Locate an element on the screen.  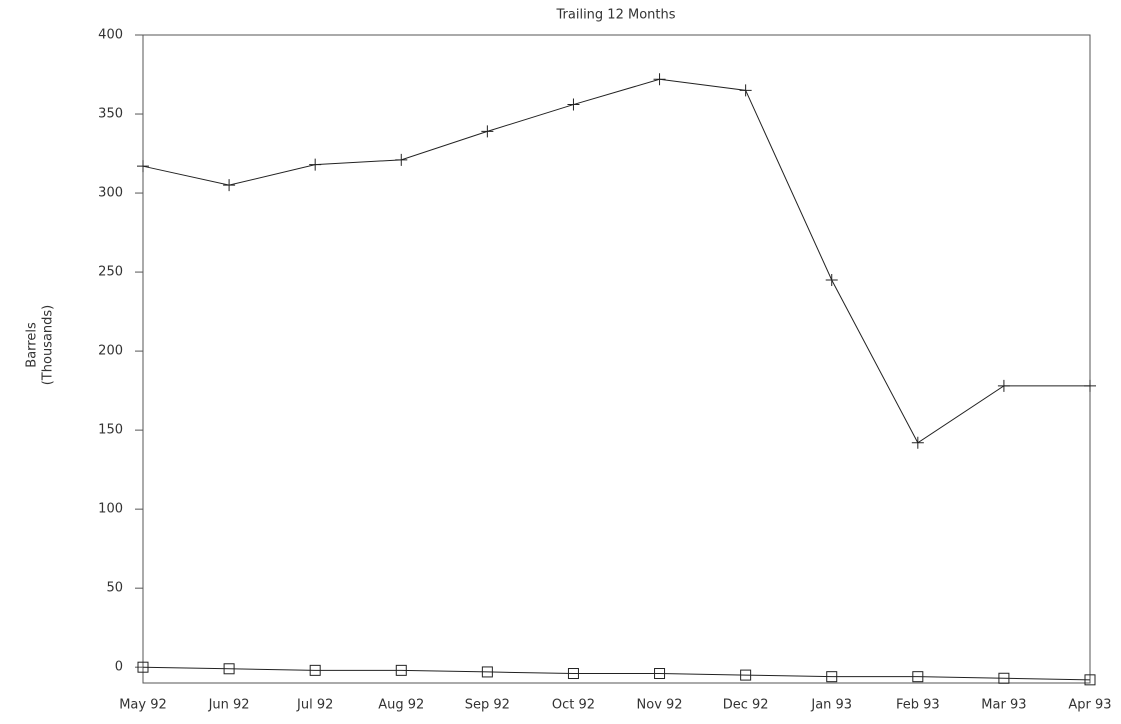
y-axis-label: Barrels is located at coordinates (32, 345).